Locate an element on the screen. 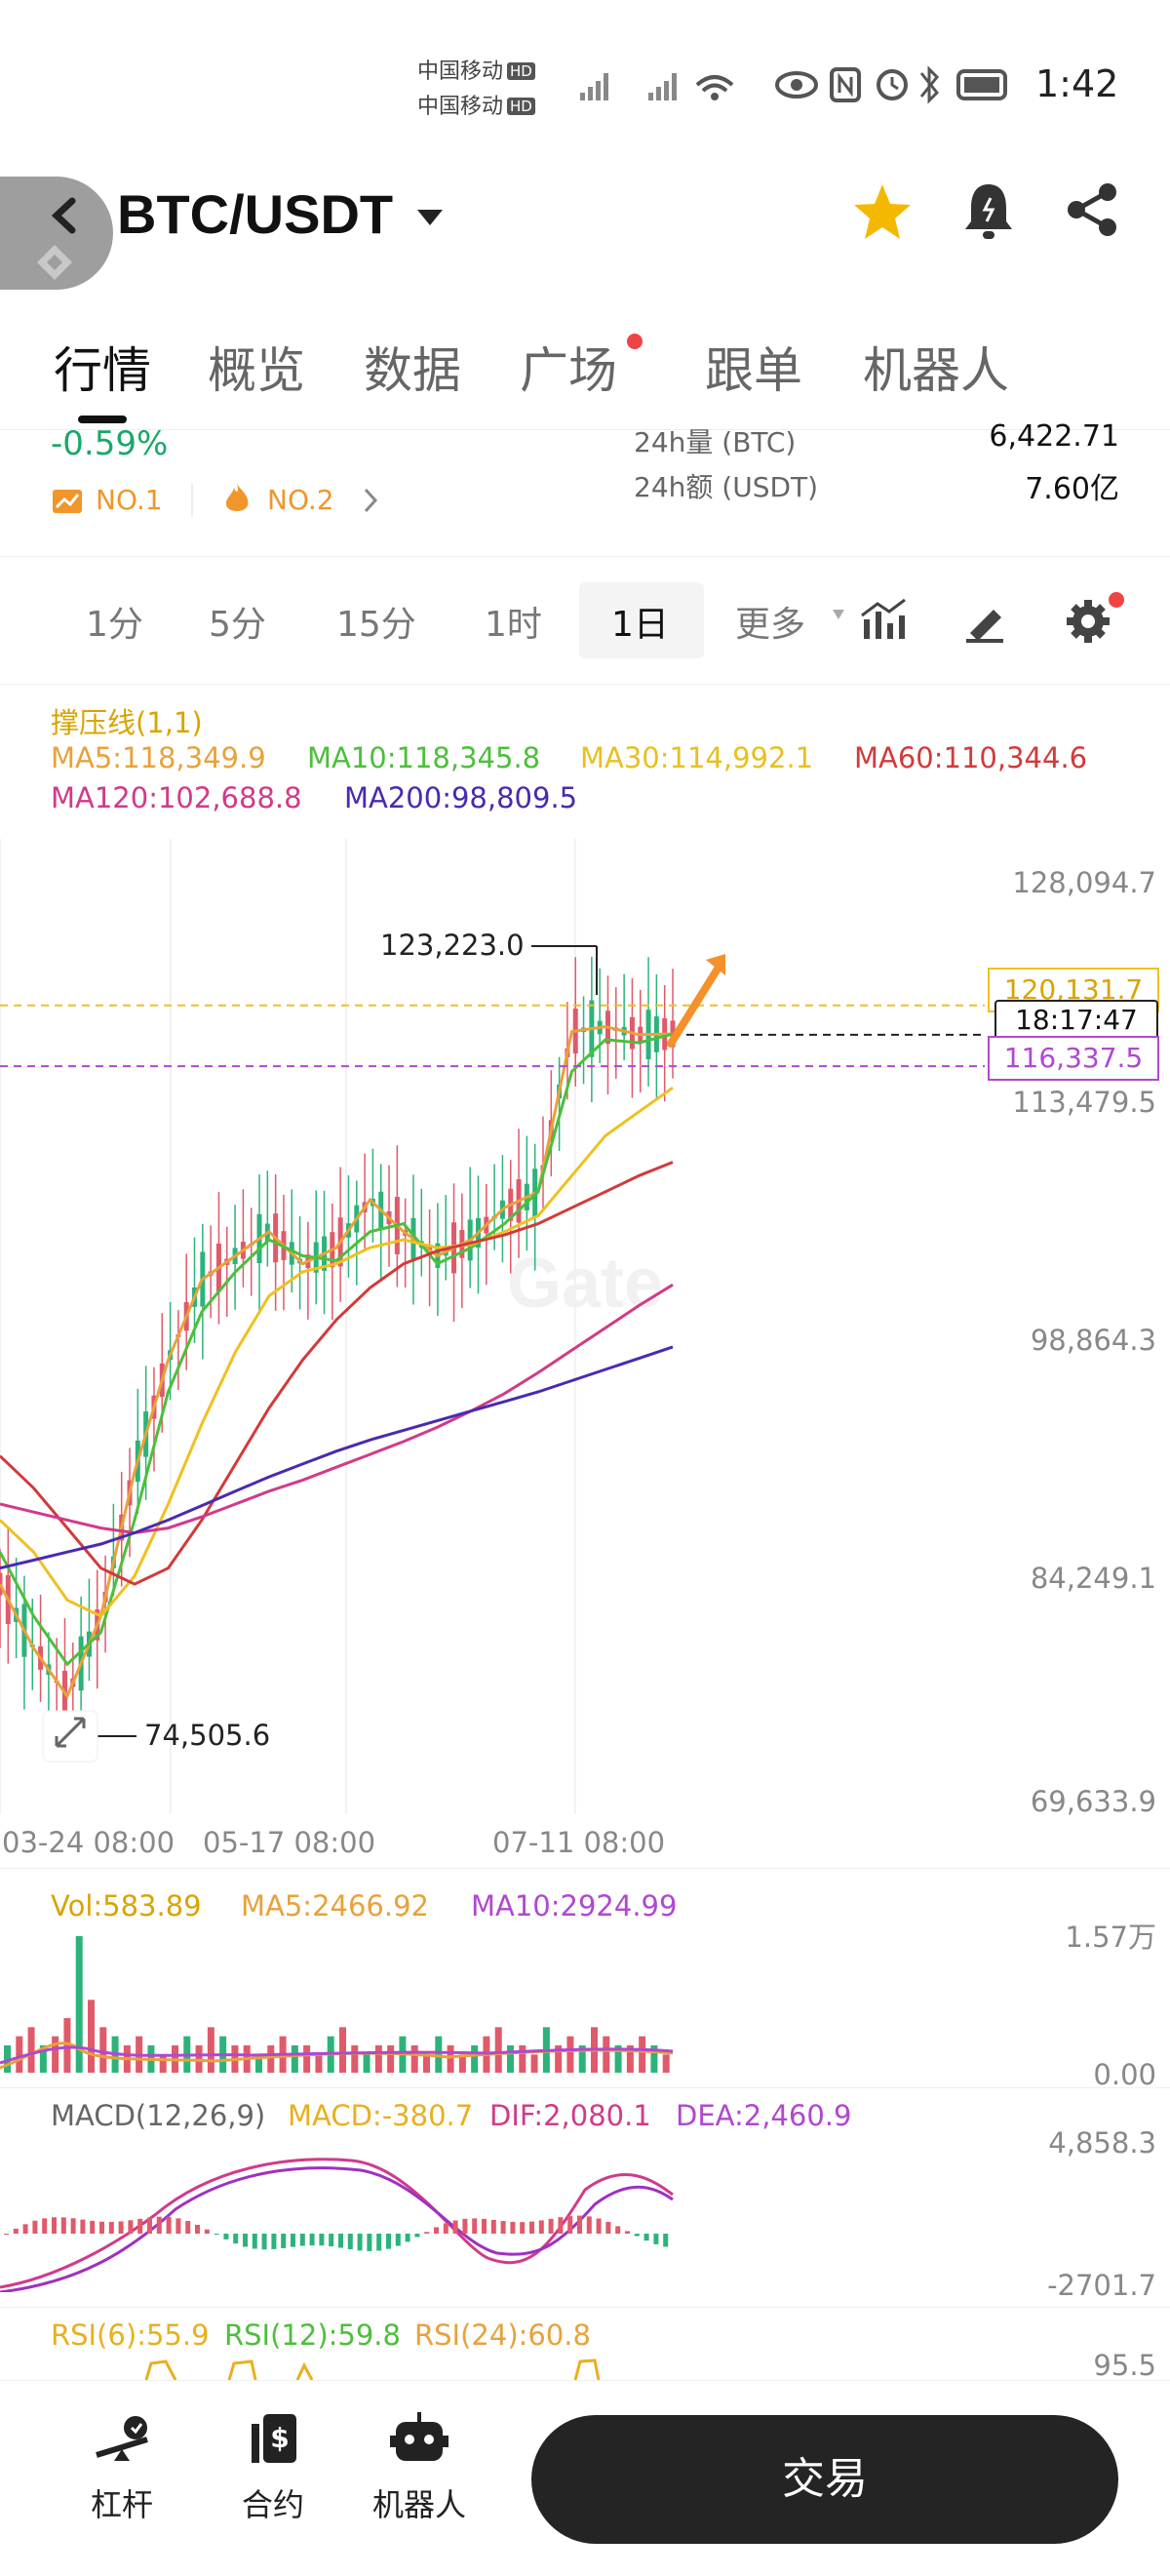  nav-leverage: 杠杆 is located at coordinates (121, 2467).